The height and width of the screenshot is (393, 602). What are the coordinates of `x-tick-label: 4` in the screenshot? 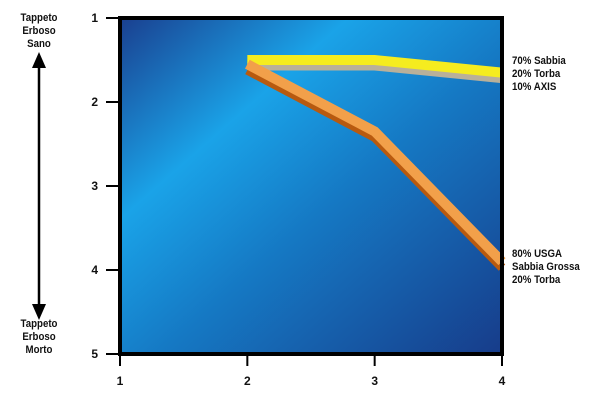 It's located at (502, 381).